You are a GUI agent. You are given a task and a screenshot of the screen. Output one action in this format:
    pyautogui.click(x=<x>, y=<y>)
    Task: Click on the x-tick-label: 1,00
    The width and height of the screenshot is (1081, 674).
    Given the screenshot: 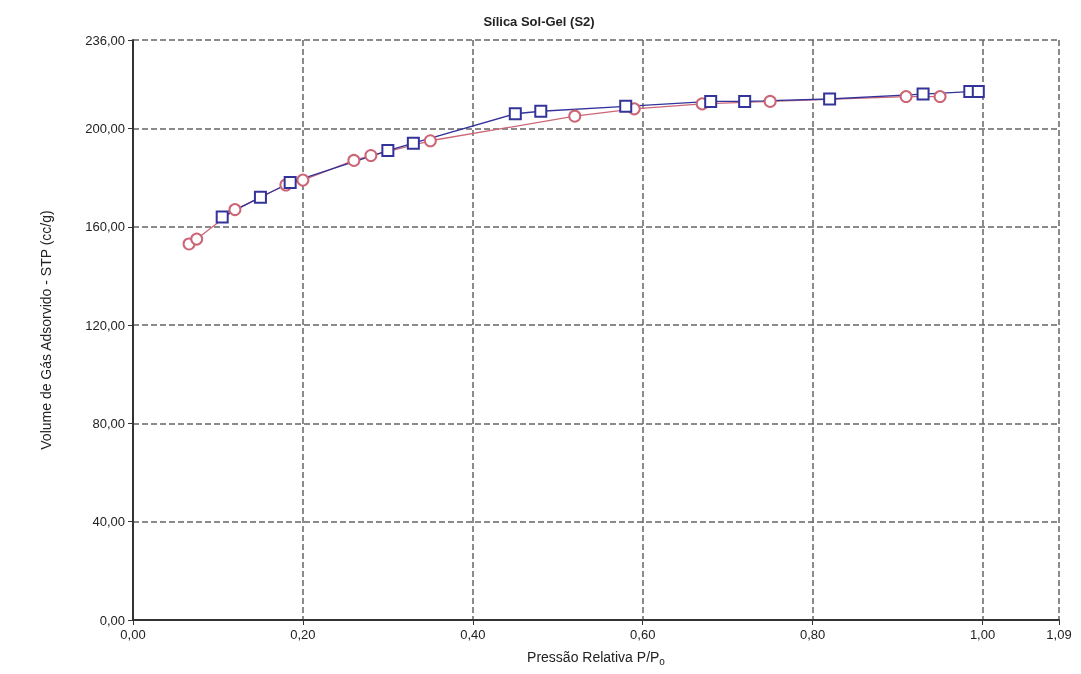 What is the action you would take?
    pyautogui.click(x=982, y=634)
    